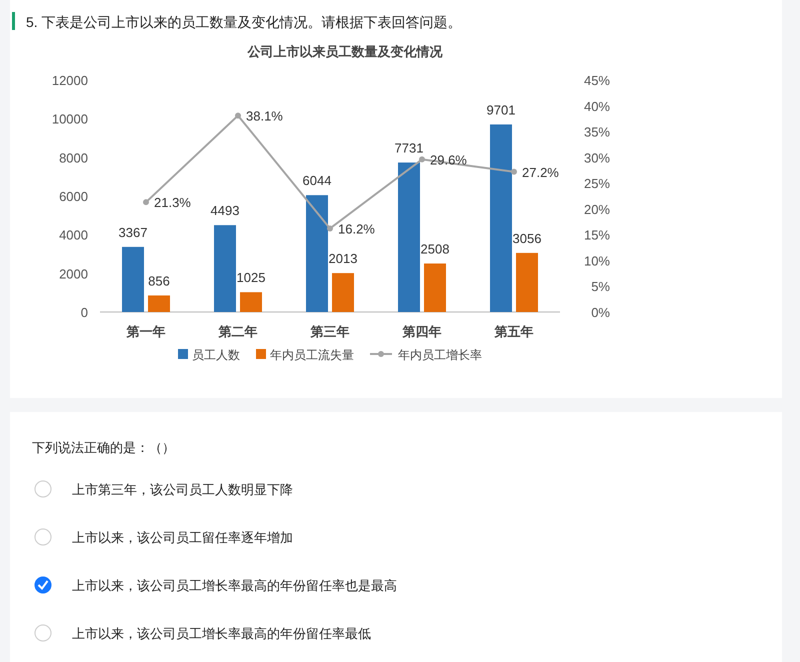  Describe the element at coordinates (70, 80) in the screenshot. I see `y-tick-label: 12000` at that location.